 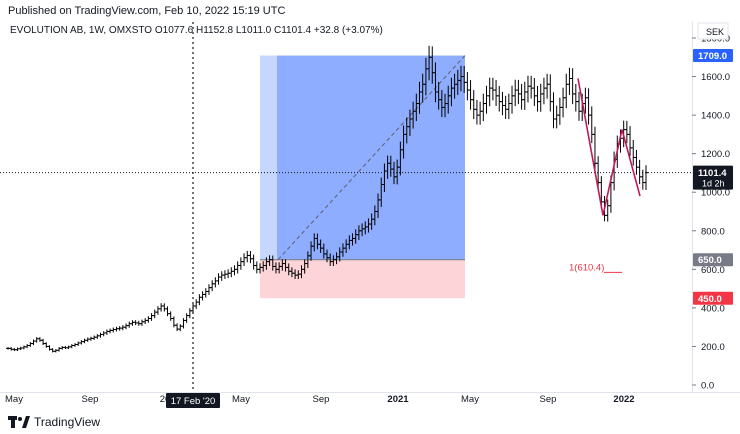 What do you see at coordinates (710, 299) in the screenshot?
I see `svg-text: 450.0` at bounding box center [710, 299].